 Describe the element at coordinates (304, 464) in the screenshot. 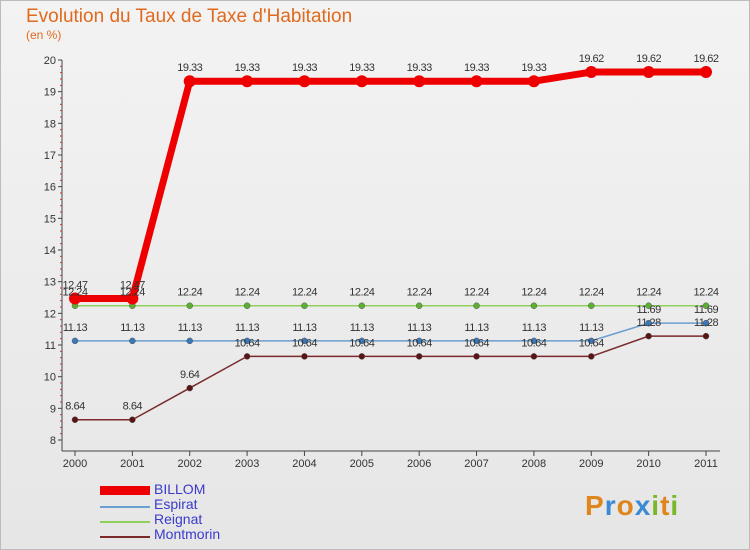

I see `x-tick-label: 2004` at that location.